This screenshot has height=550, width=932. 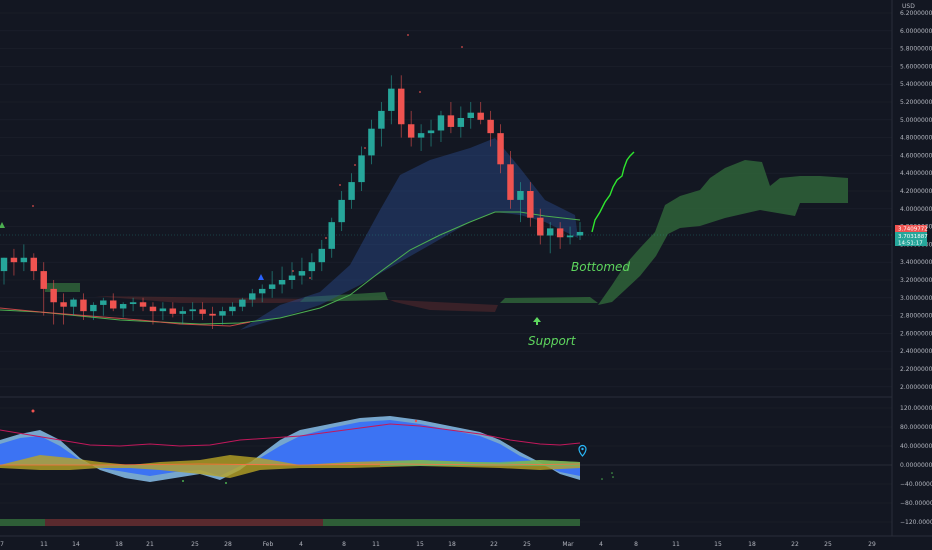 What do you see at coordinates (582, 450) in the screenshot?
I see `location-pin-icon` at bounding box center [582, 450].